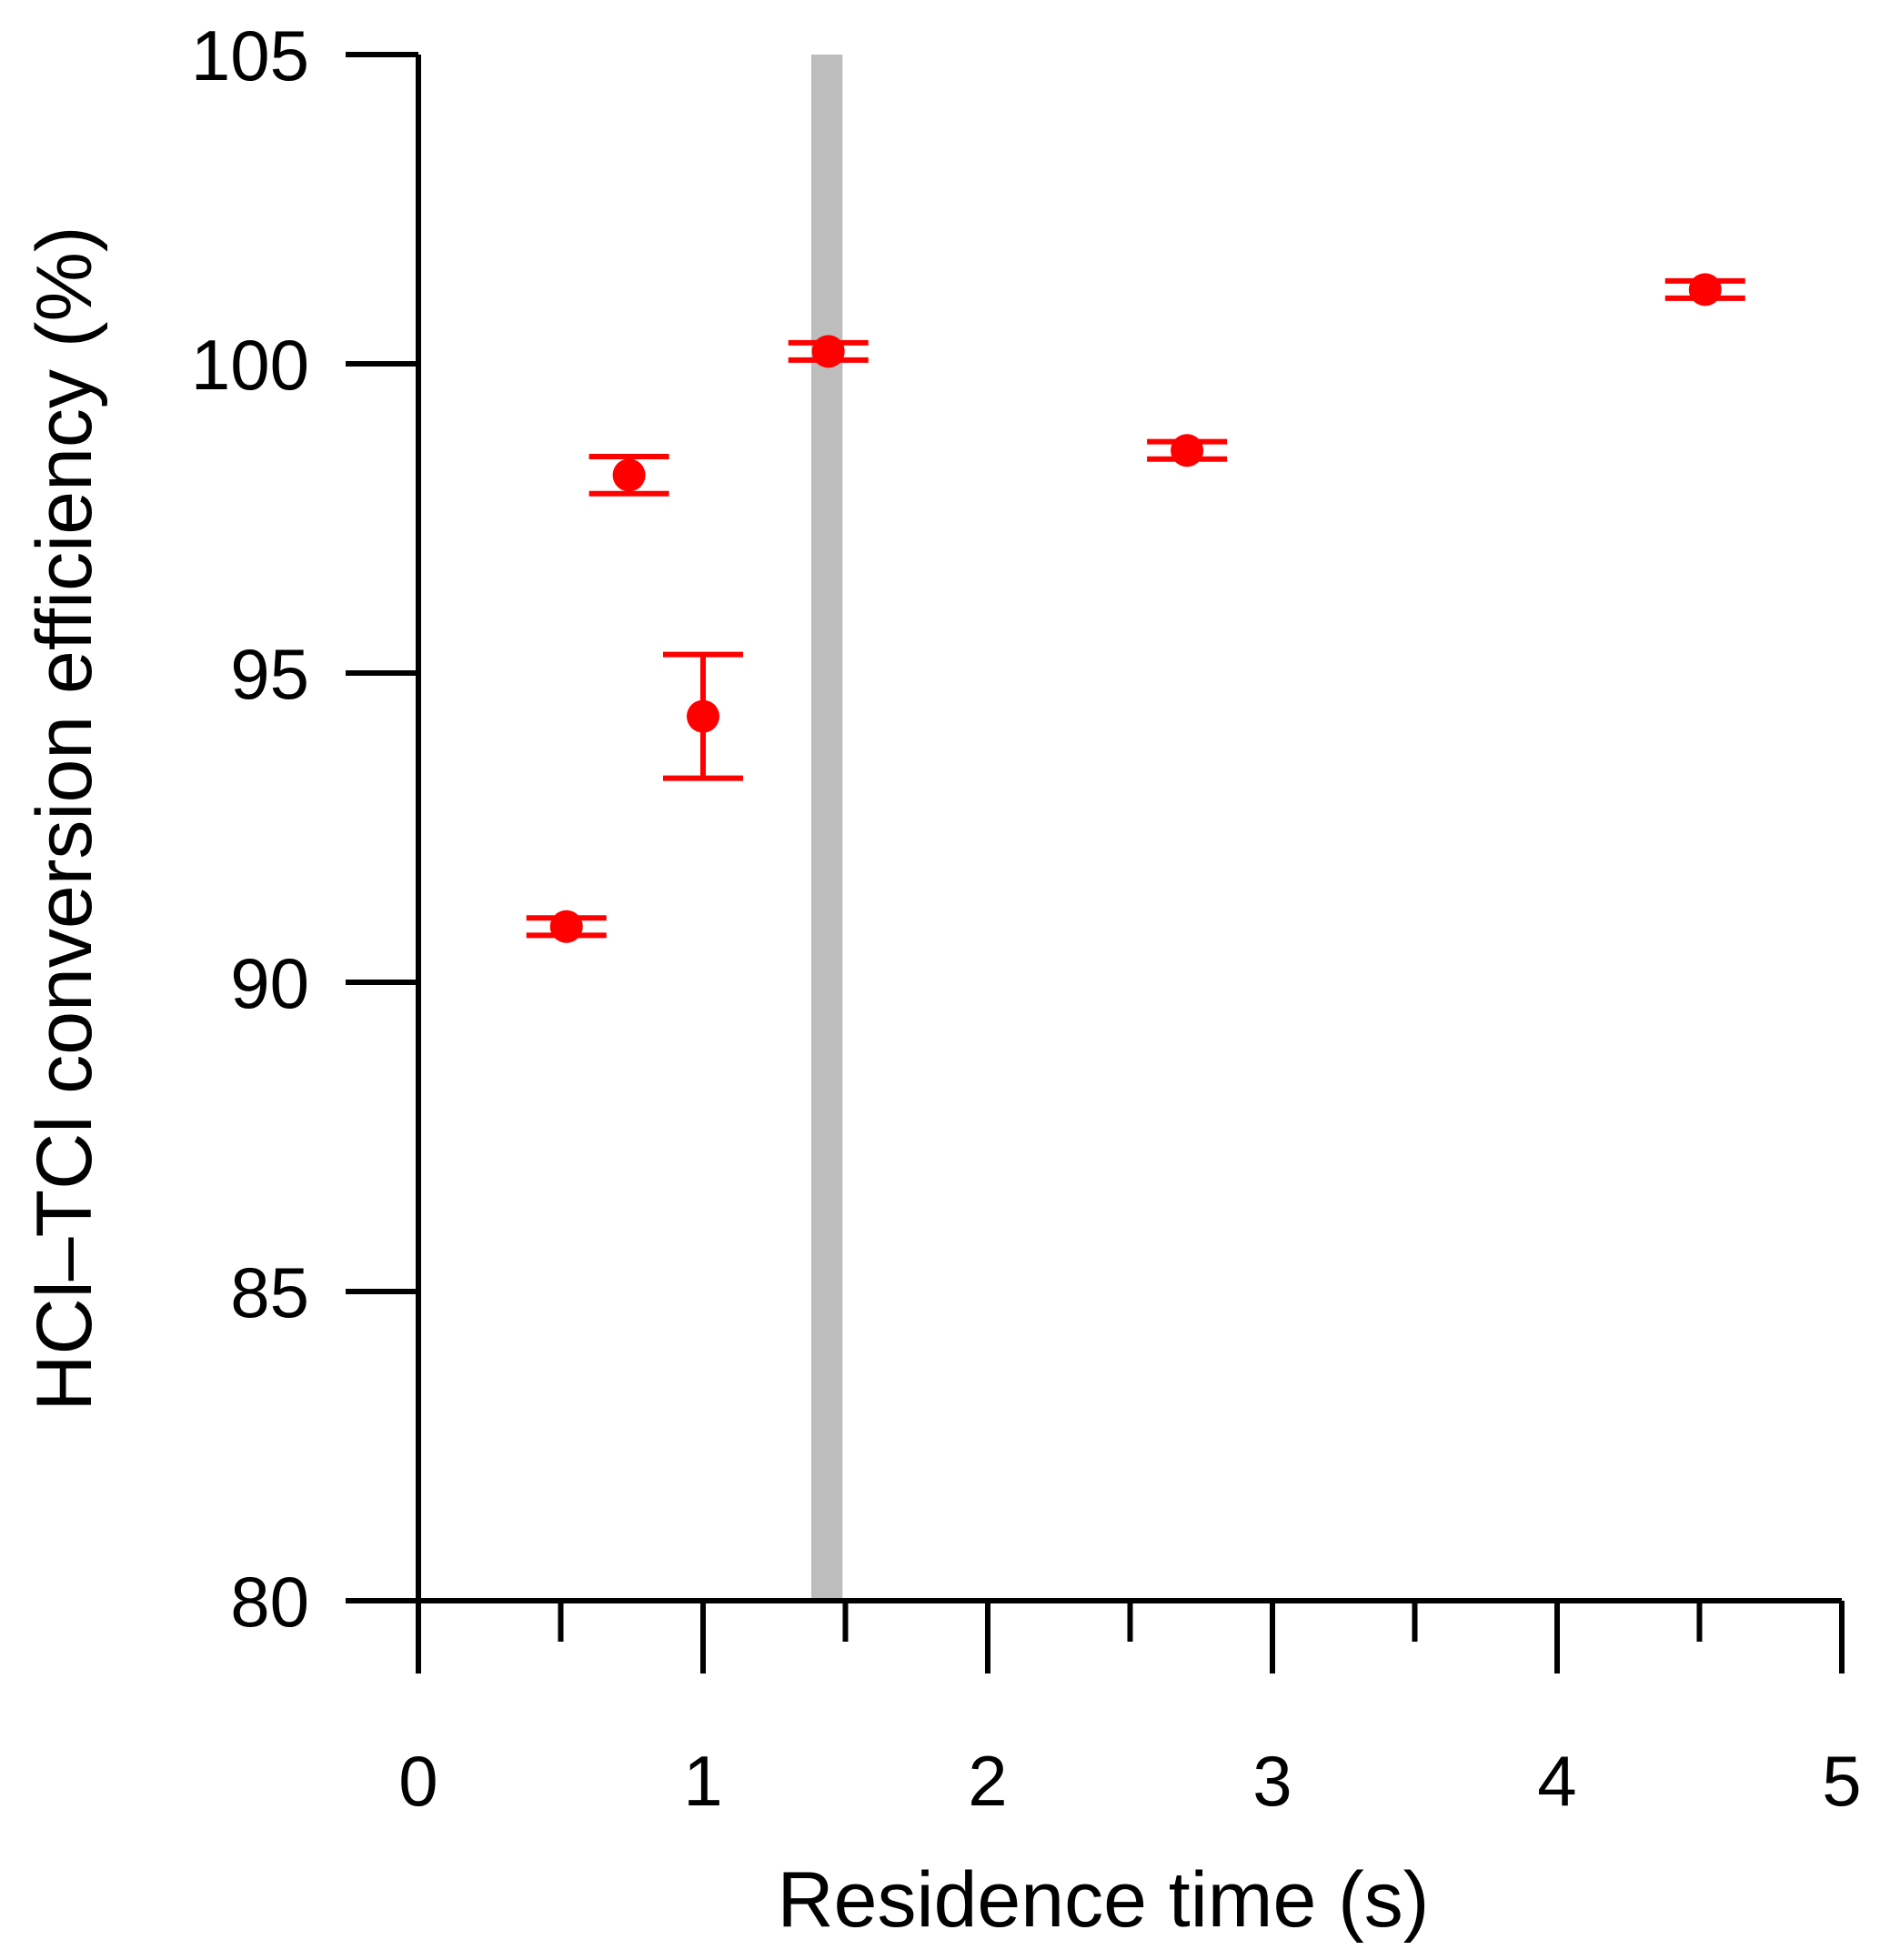 The height and width of the screenshot is (1960, 1880). I want to click on y-tick-label: 100, so click(250, 365).